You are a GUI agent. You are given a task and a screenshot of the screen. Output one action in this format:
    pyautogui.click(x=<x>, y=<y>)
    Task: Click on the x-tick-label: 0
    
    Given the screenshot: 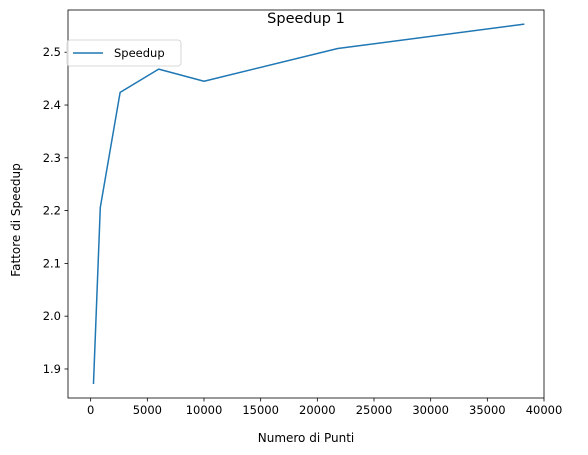 What is the action you would take?
    pyautogui.click(x=90, y=410)
    